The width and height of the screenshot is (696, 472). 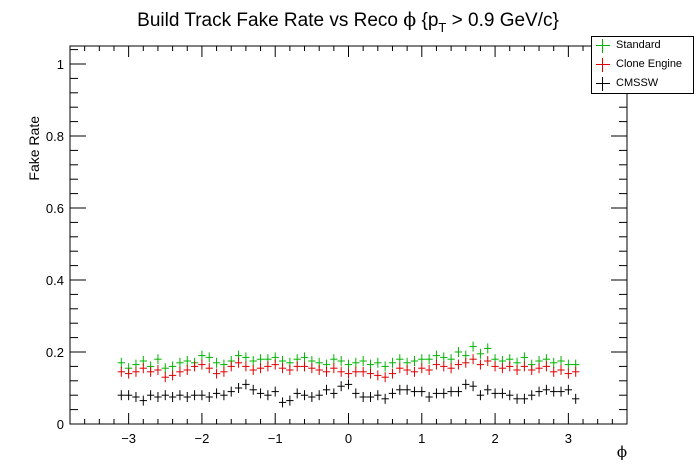 I want to click on legend-marker-clone-engine-v, so click(x=602, y=65).